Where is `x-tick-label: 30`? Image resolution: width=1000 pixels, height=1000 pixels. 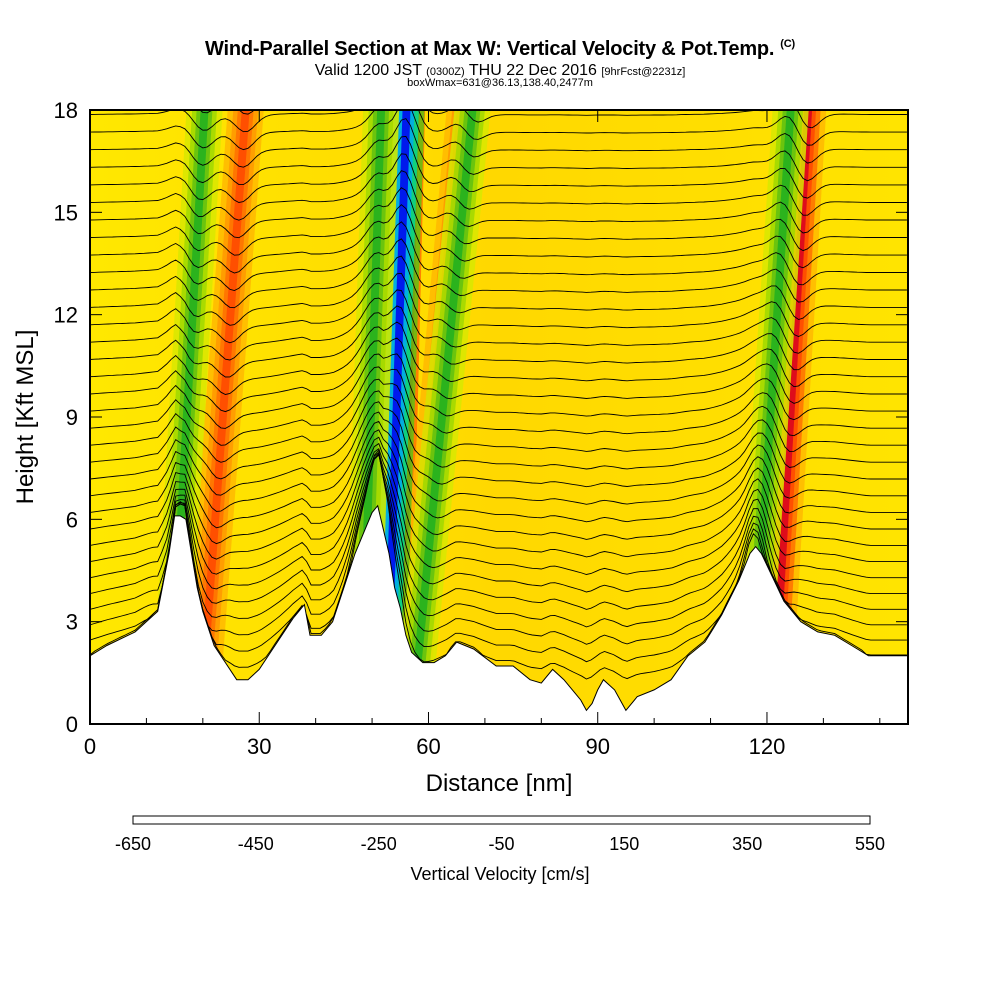 x-tick-label: 30 is located at coordinates (259, 746).